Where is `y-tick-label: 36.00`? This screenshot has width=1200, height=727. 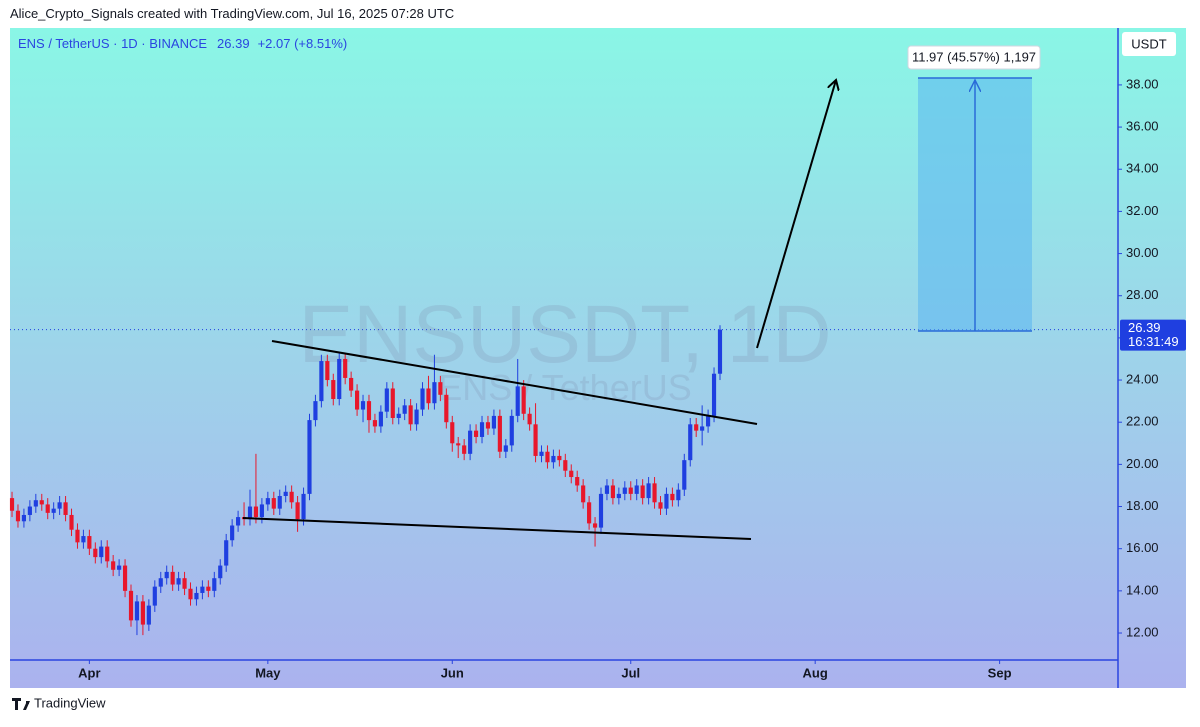
y-tick-label: 36.00 is located at coordinates (1142, 126).